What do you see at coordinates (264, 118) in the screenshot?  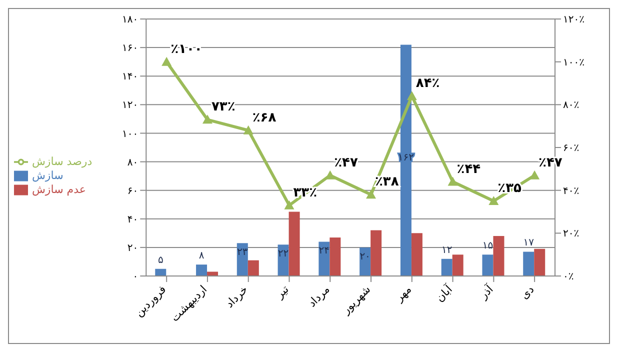 I see `data-label: ٪۶۸` at bounding box center [264, 118].